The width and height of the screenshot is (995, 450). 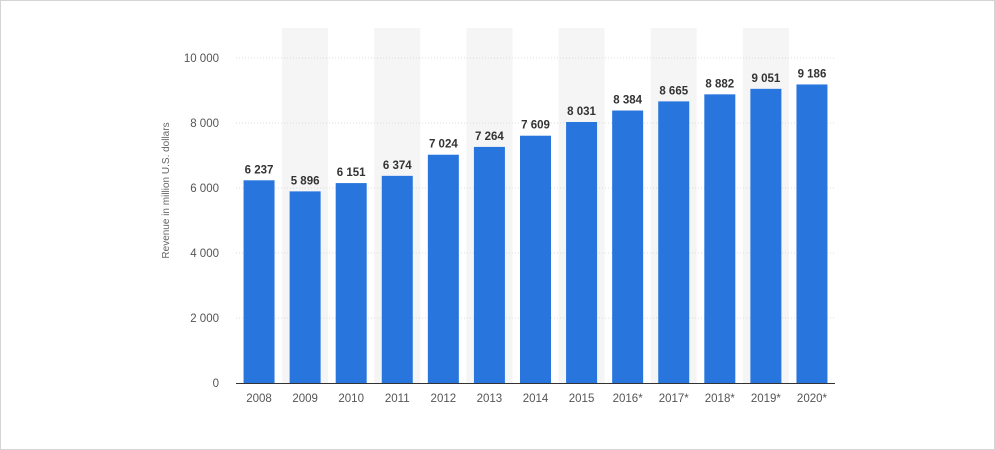 What do you see at coordinates (397, 399) in the screenshot?
I see `x-tick-label: 2011` at bounding box center [397, 399].